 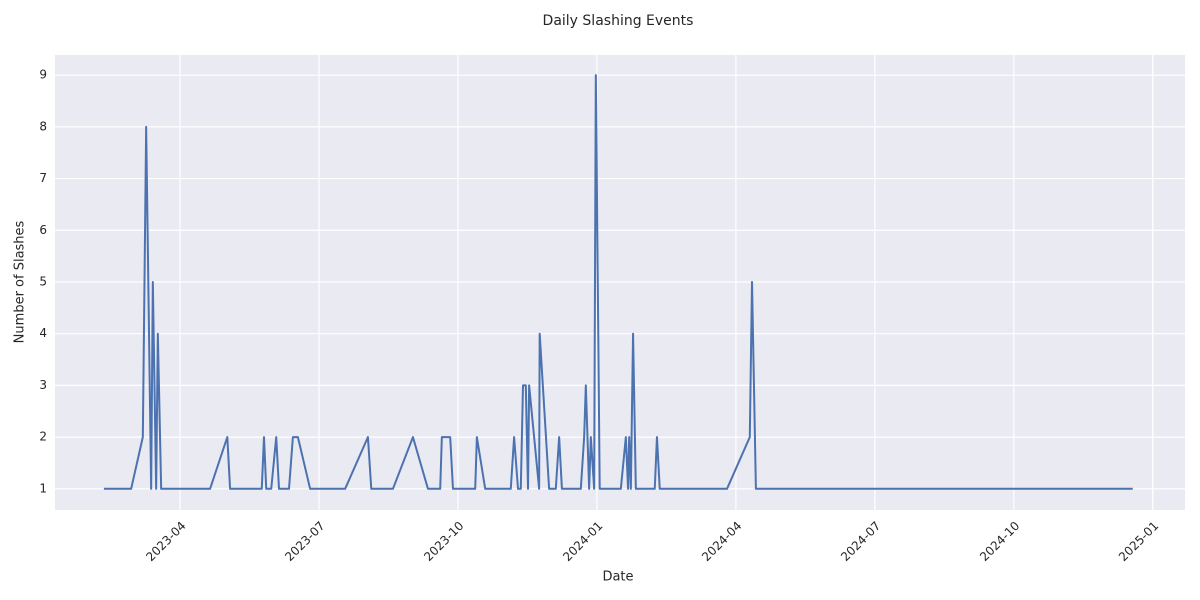 I want to click on y-tick-label: 7, so click(x=43, y=178).